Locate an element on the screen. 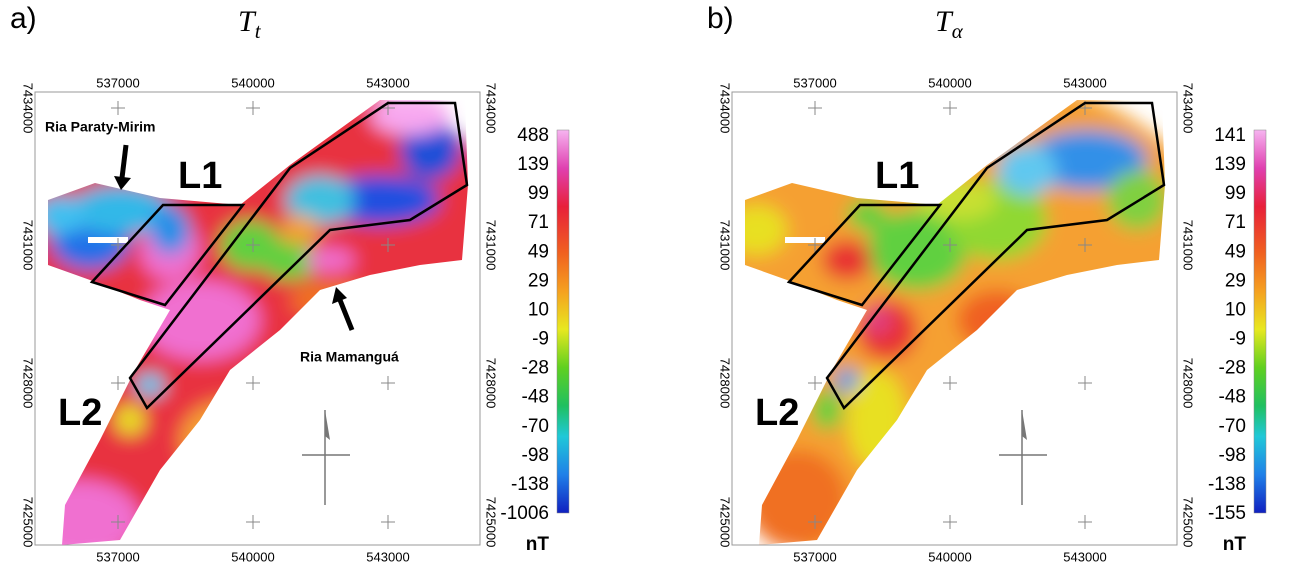 The height and width of the screenshot is (575, 1305). title-subscript: α is located at coordinates (958, 31).